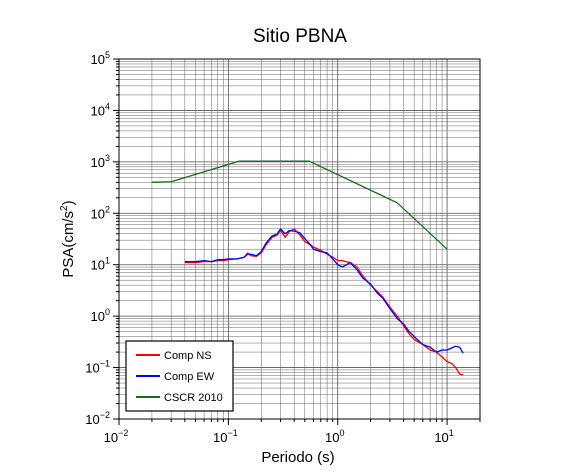  I want to click on y-tick-label-exponent: 4, so click(107, 106).